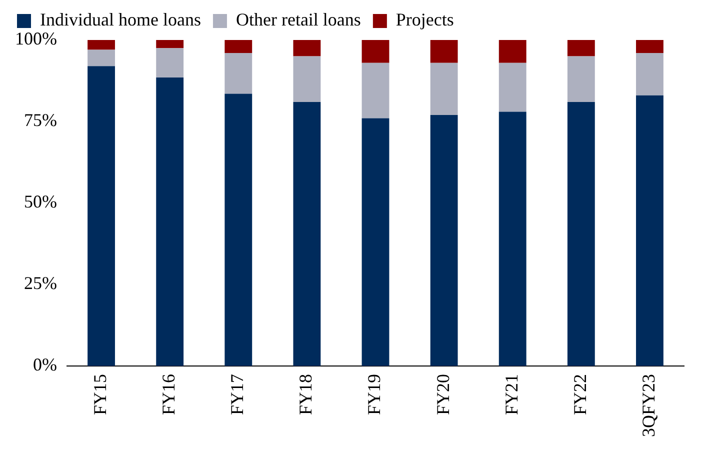  Describe the element at coordinates (511, 395) in the screenshot. I see `x-tick-label: FY21` at that location.